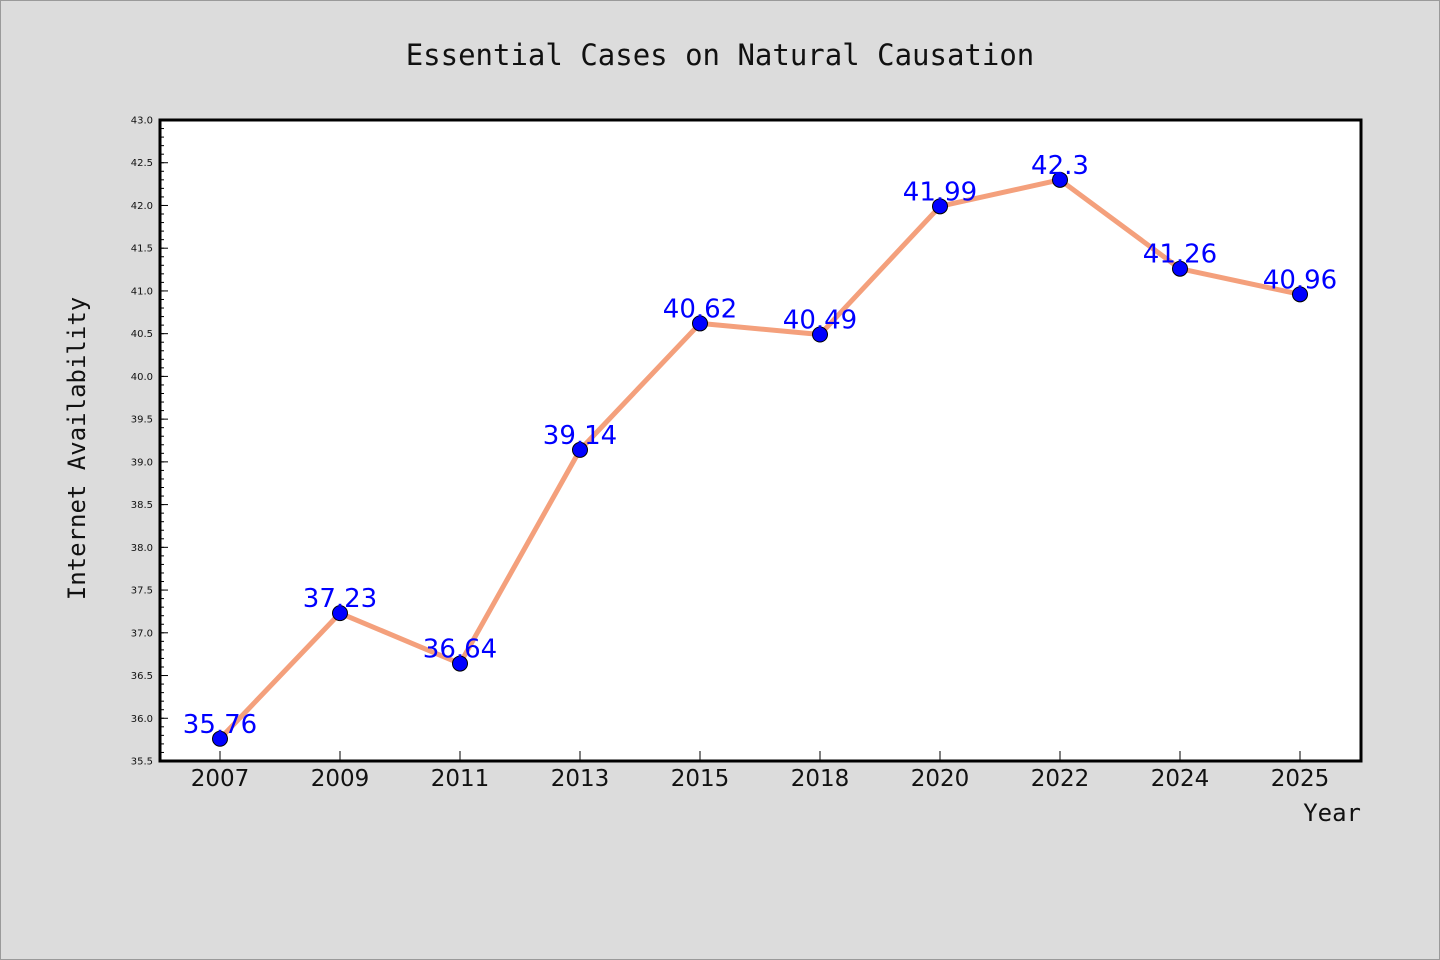 This screenshot has width=1440, height=960. Describe the element at coordinates (142, 420) in the screenshot. I see `y-tick-label: 39.5` at that location.